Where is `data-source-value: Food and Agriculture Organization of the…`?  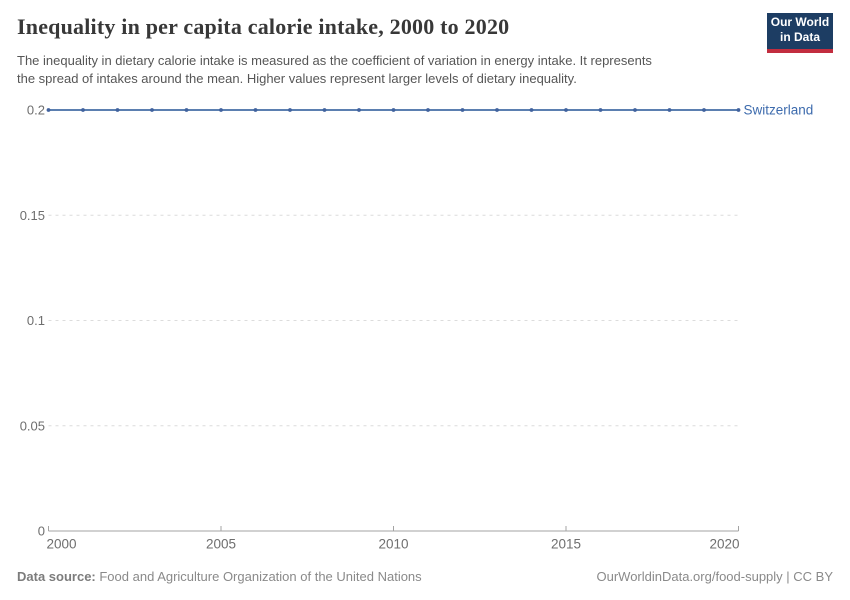 data-source-value: Food and Agriculture Organization of the… is located at coordinates (258, 576).